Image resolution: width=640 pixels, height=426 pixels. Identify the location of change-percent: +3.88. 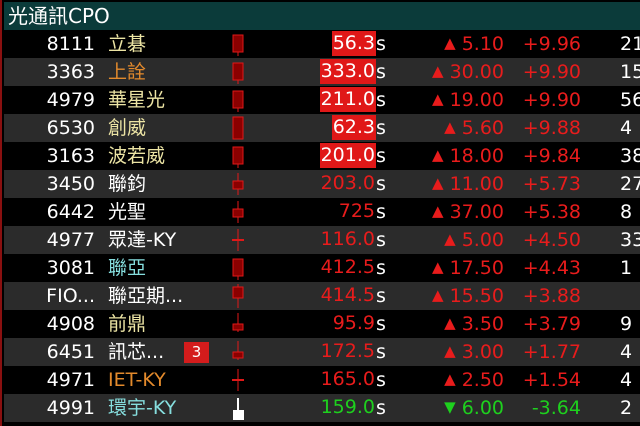
(551, 296).